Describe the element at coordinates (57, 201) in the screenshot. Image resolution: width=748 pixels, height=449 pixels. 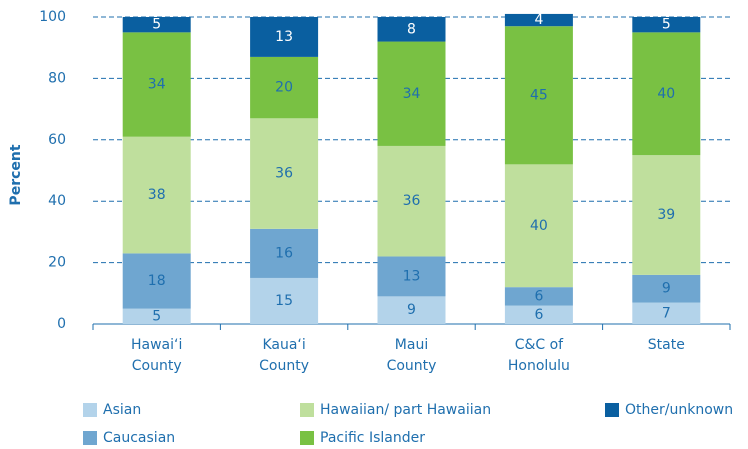
I see `y-tick-label: 40` at that location.